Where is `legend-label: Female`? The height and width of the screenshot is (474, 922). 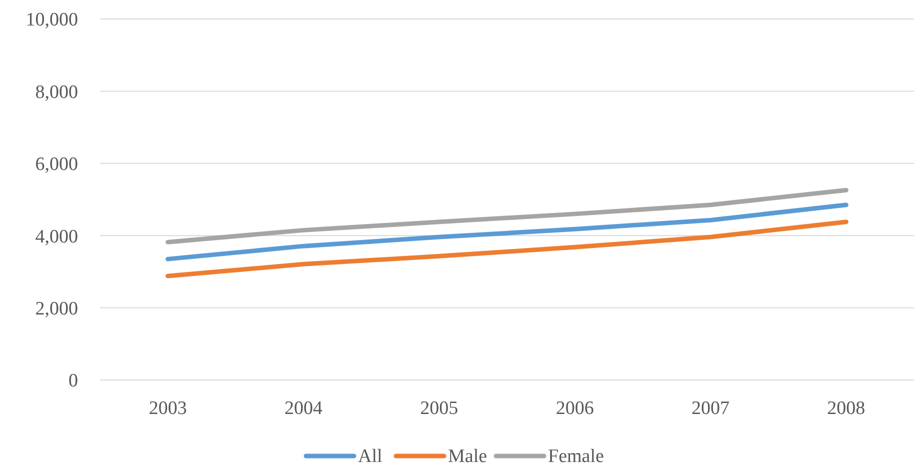 legend-label: Female is located at coordinates (576, 456).